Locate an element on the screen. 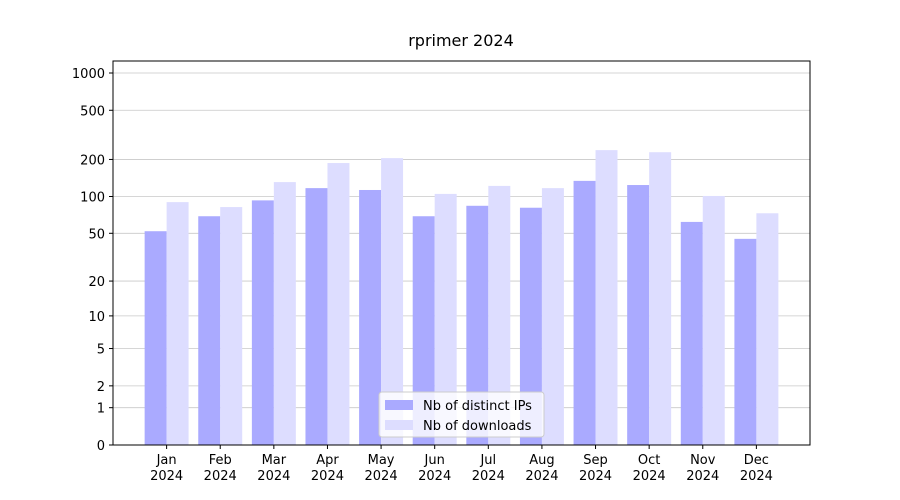 This screenshot has height=500, width=900. y-tick-label: 100 is located at coordinates (92, 198).